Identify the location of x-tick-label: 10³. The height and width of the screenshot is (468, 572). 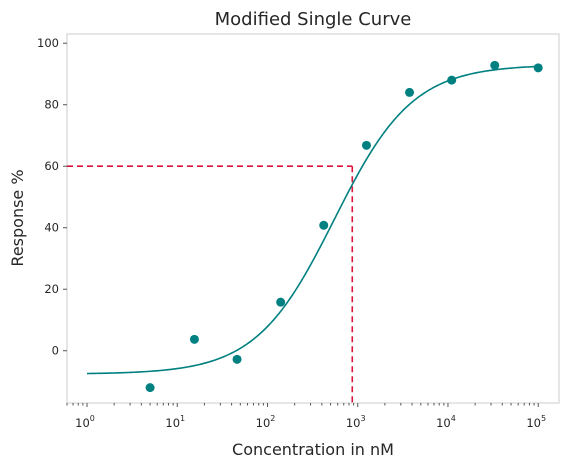
(356, 422).